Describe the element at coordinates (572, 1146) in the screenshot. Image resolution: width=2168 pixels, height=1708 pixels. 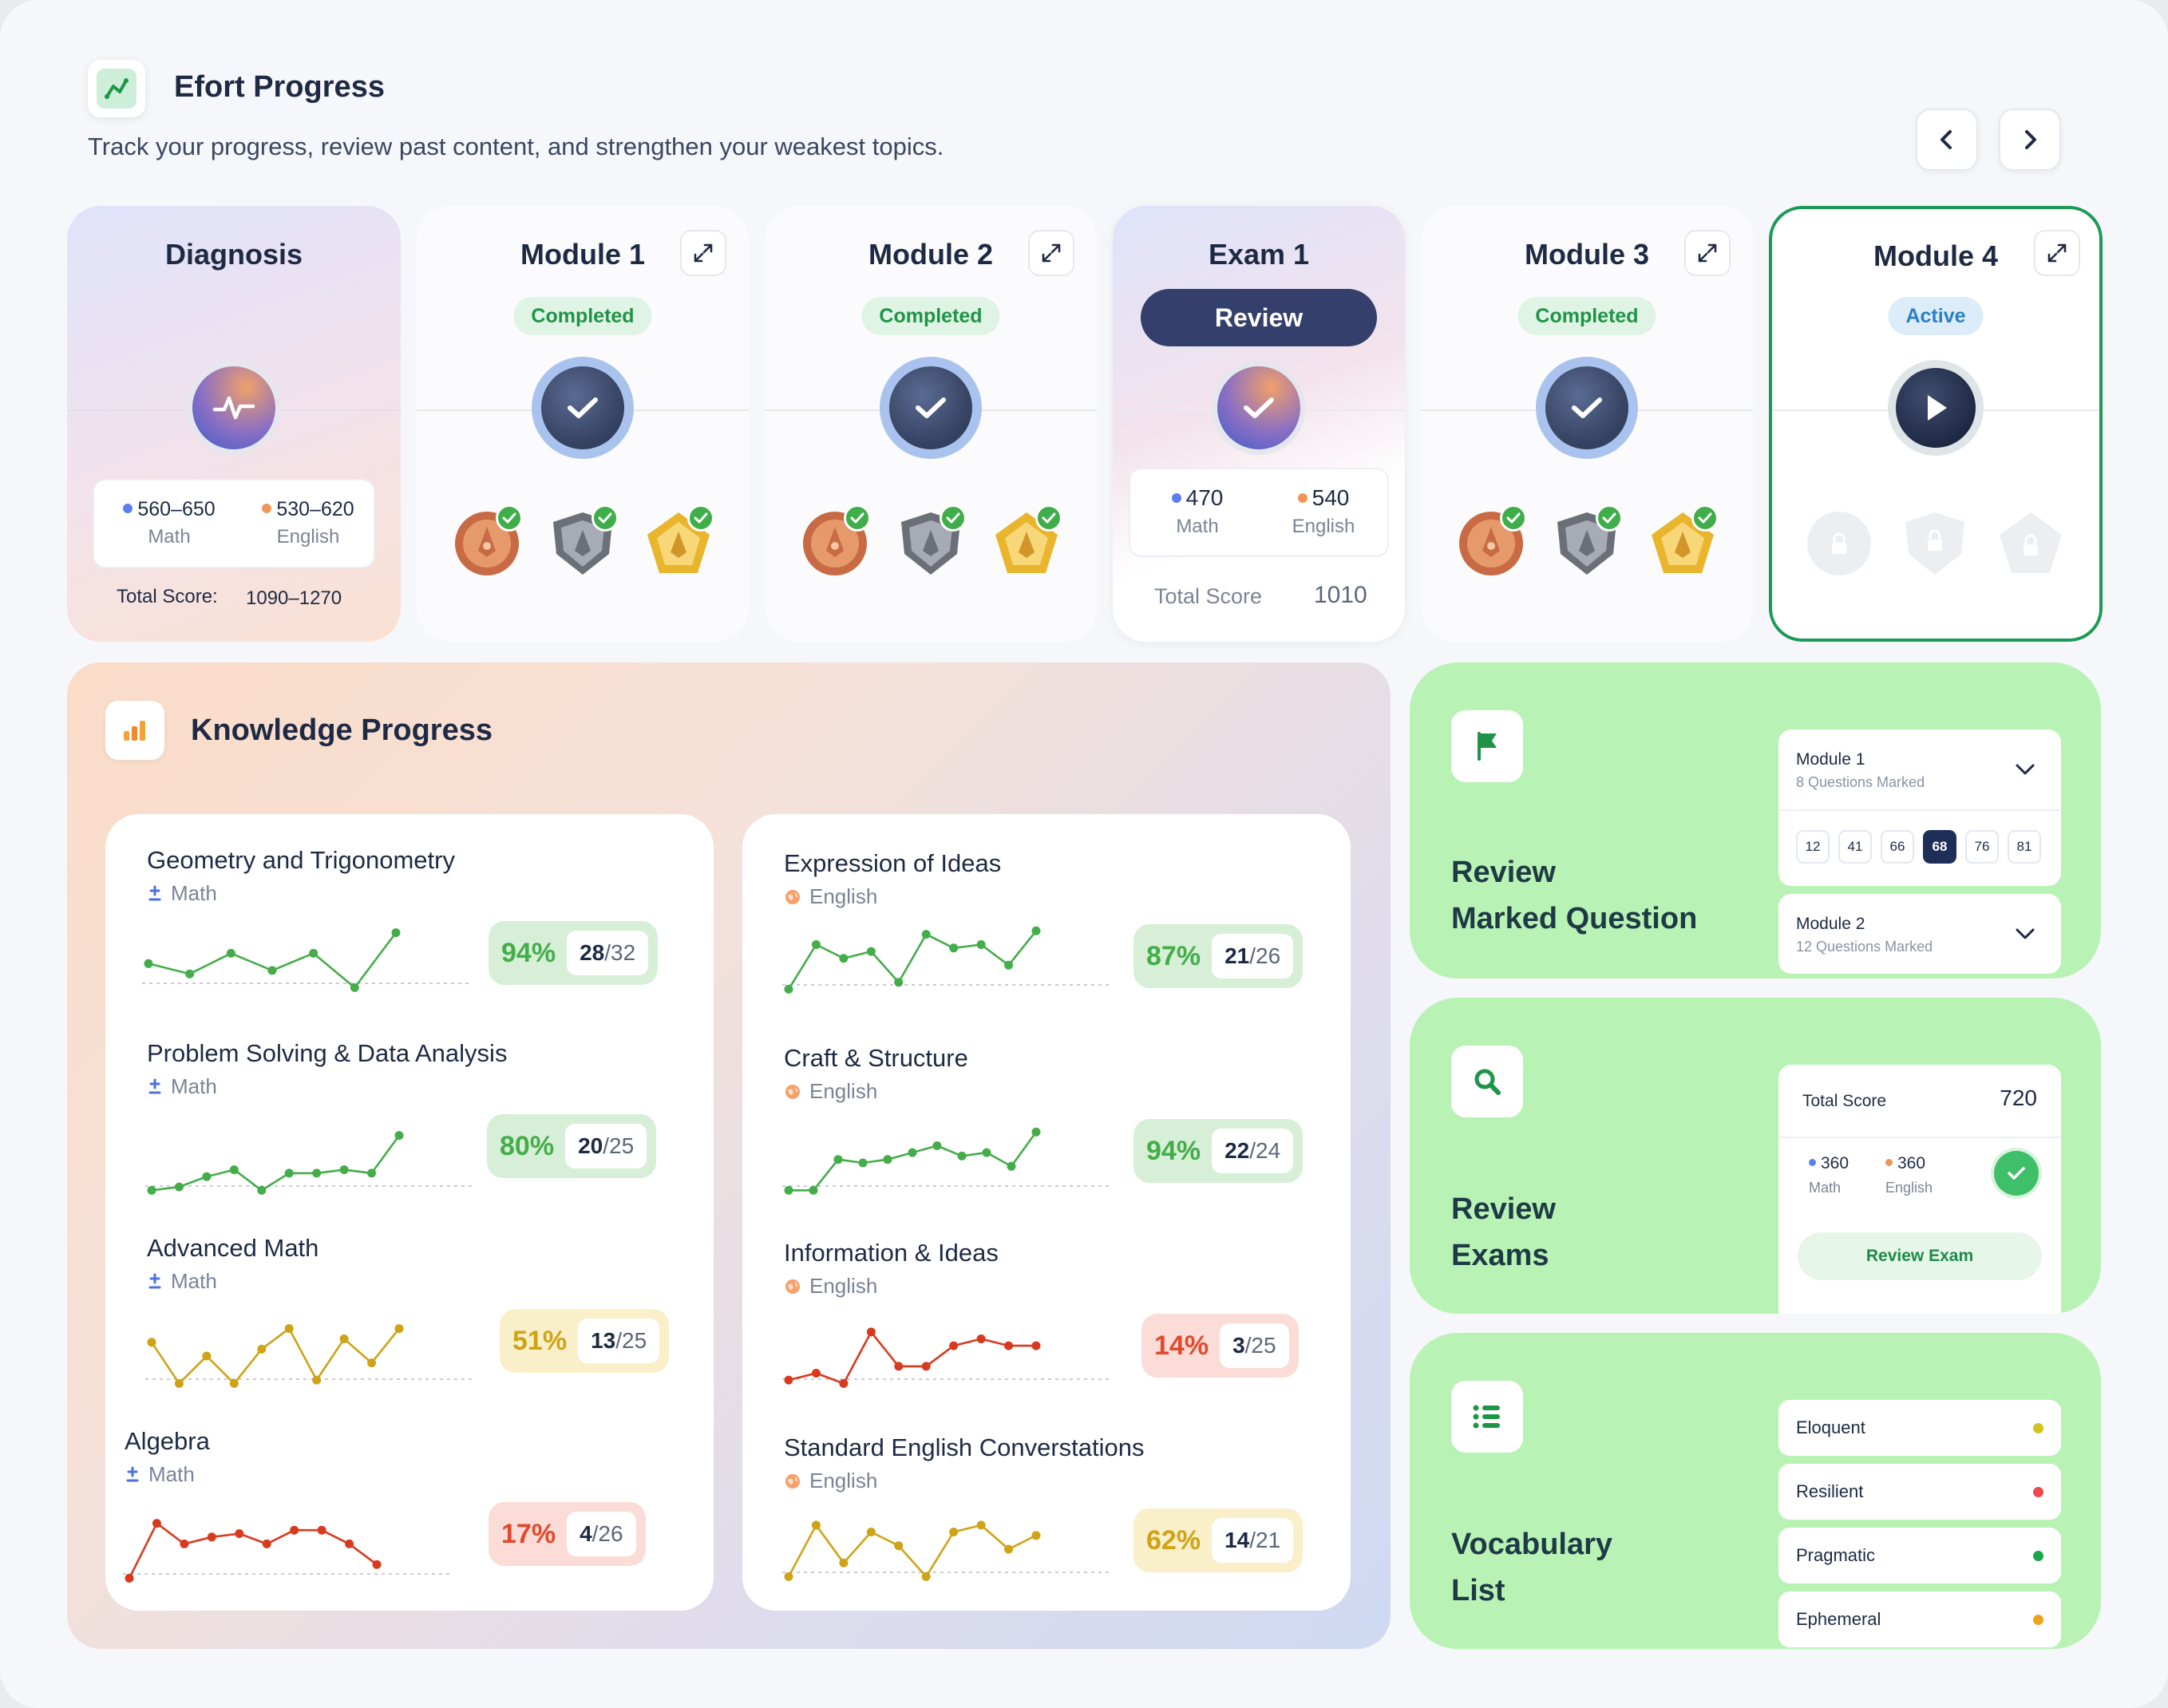
I see `score-badge: 80% 20/25` at that location.